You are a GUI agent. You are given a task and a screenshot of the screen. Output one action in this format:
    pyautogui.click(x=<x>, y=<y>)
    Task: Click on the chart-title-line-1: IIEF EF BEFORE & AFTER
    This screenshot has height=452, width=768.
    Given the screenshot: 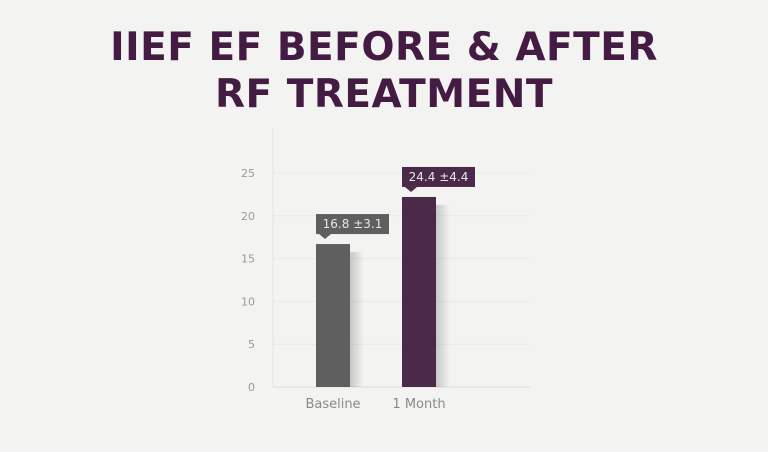 What is the action you would take?
    pyautogui.click(x=384, y=47)
    